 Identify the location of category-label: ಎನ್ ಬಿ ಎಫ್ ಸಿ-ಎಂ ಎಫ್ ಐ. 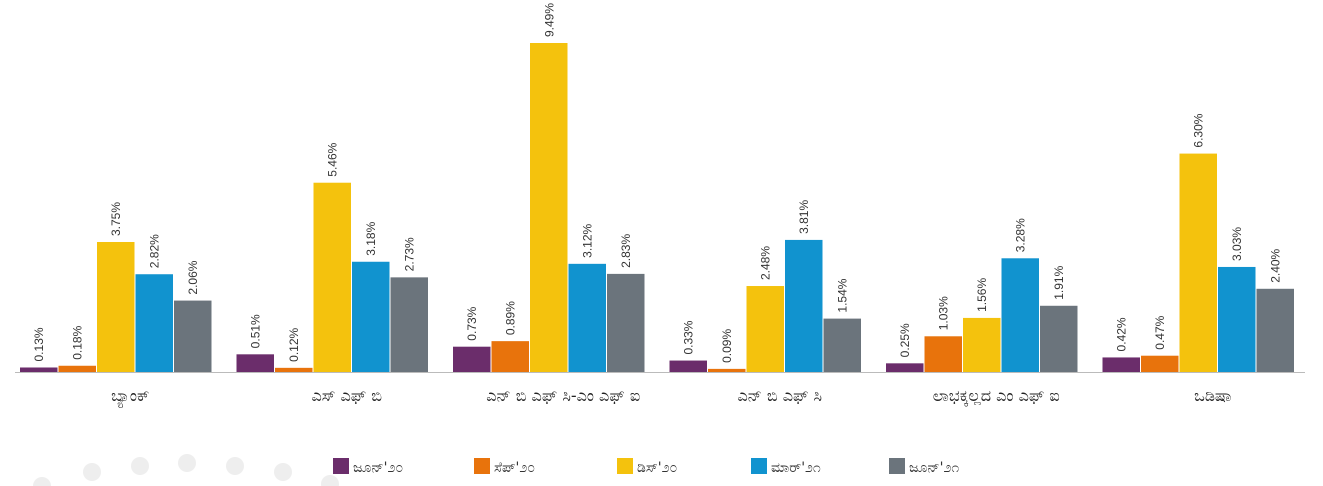
(563, 395).